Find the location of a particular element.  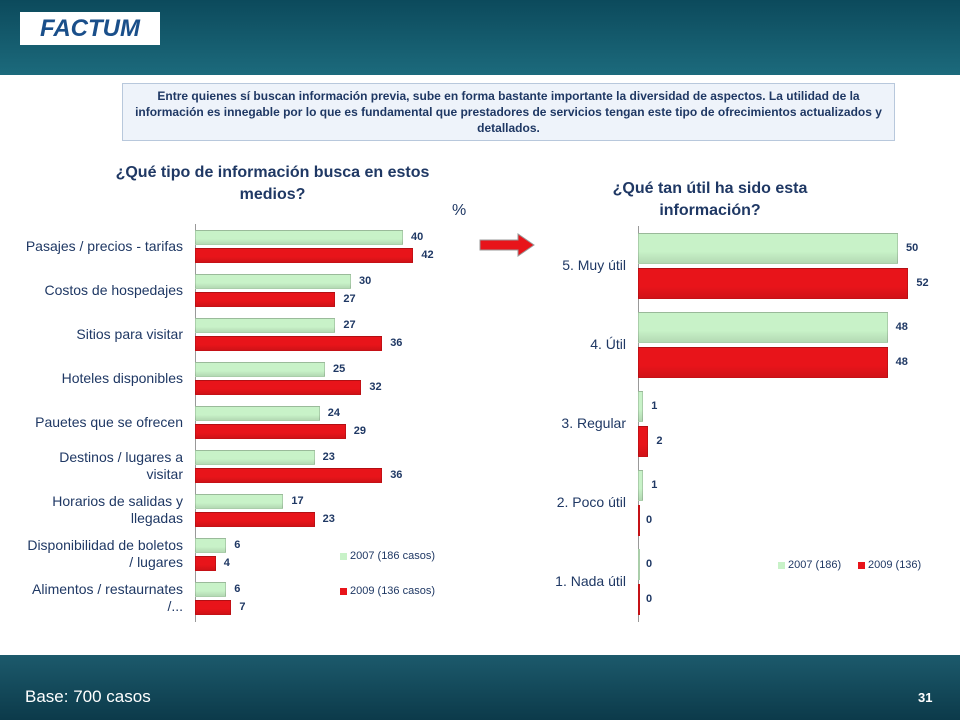

category-label: Horarios de salidas y llegadas is located at coordinates (117, 509).